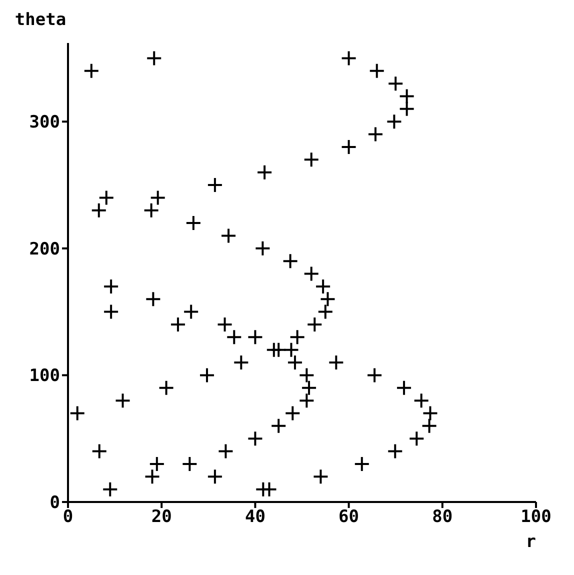 The width and height of the screenshot is (574, 575). I want to click on y-tick-label: 0, so click(55, 503).